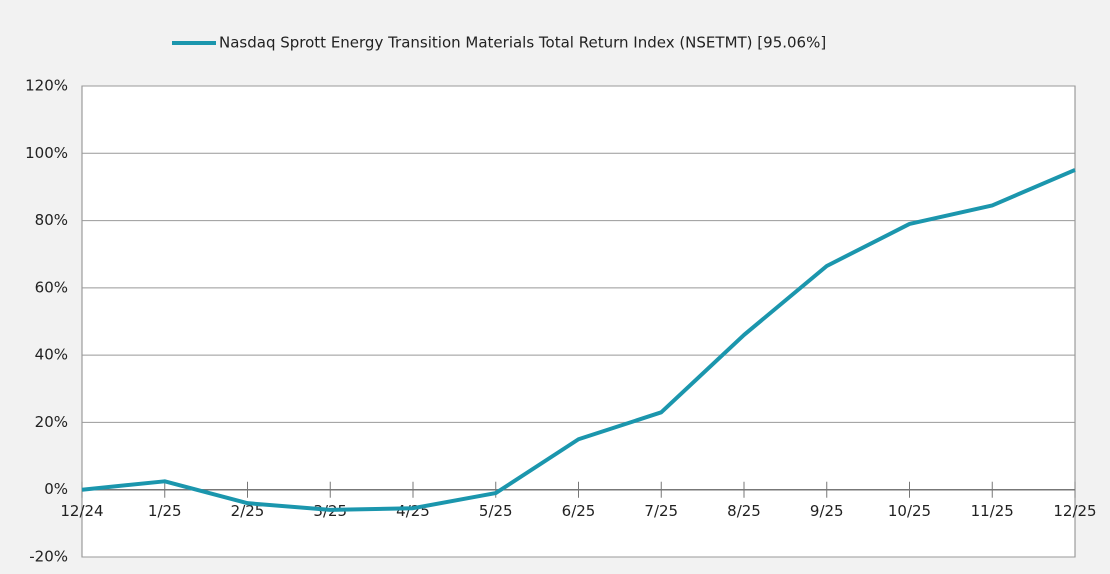 The height and width of the screenshot is (574, 1110). What do you see at coordinates (48, 557) in the screenshot?
I see `y-tick-label: -20%` at bounding box center [48, 557].